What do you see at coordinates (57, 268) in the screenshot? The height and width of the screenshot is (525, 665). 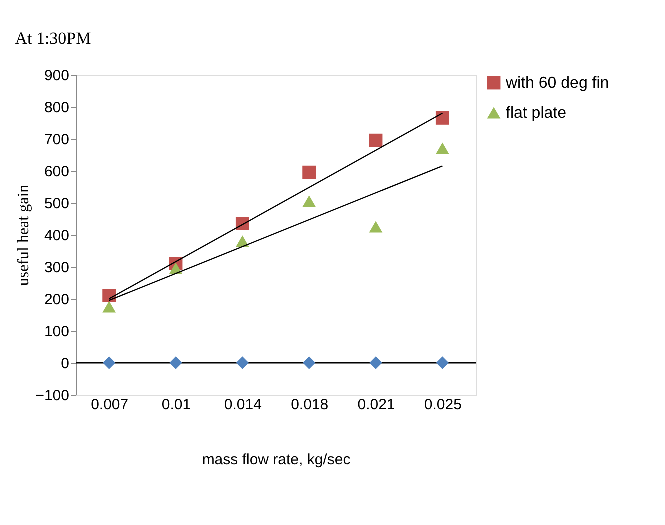 I see `y-tick-label: 300` at bounding box center [57, 268].